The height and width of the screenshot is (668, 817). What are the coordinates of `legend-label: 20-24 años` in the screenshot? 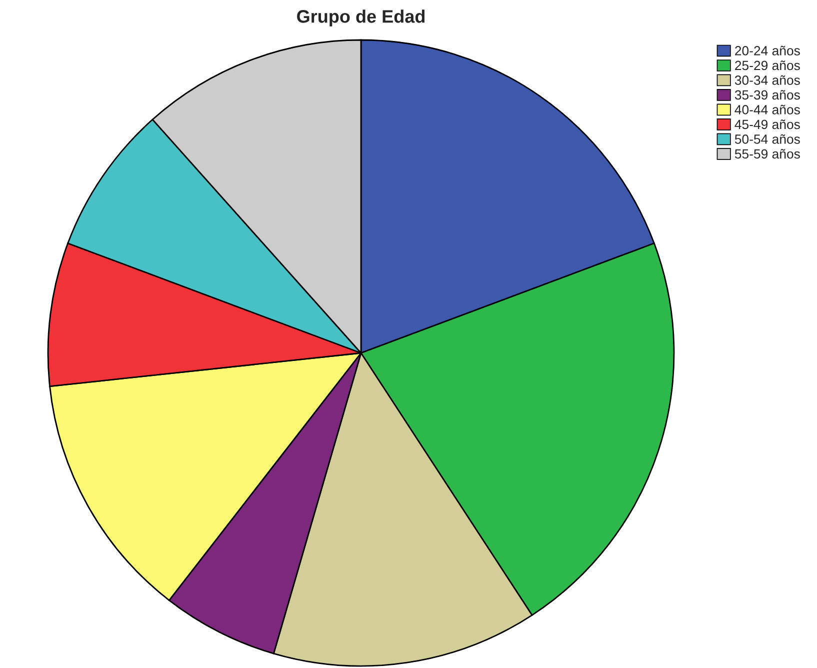 It's located at (767, 51).